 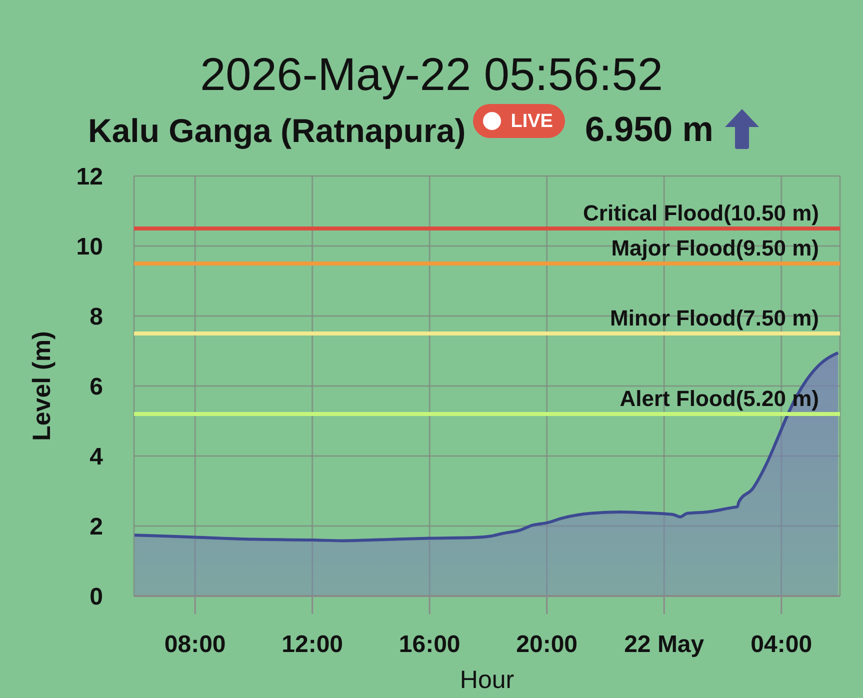 I want to click on y-tick-label: 4, so click(x=97, y=457).